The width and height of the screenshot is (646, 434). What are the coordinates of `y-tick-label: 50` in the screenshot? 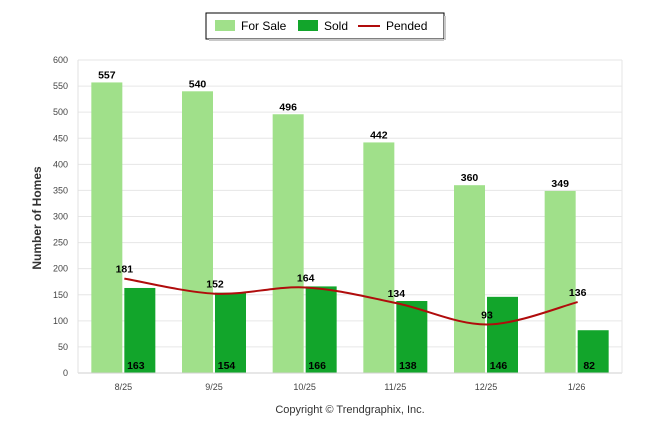 It's located at (63, 347).